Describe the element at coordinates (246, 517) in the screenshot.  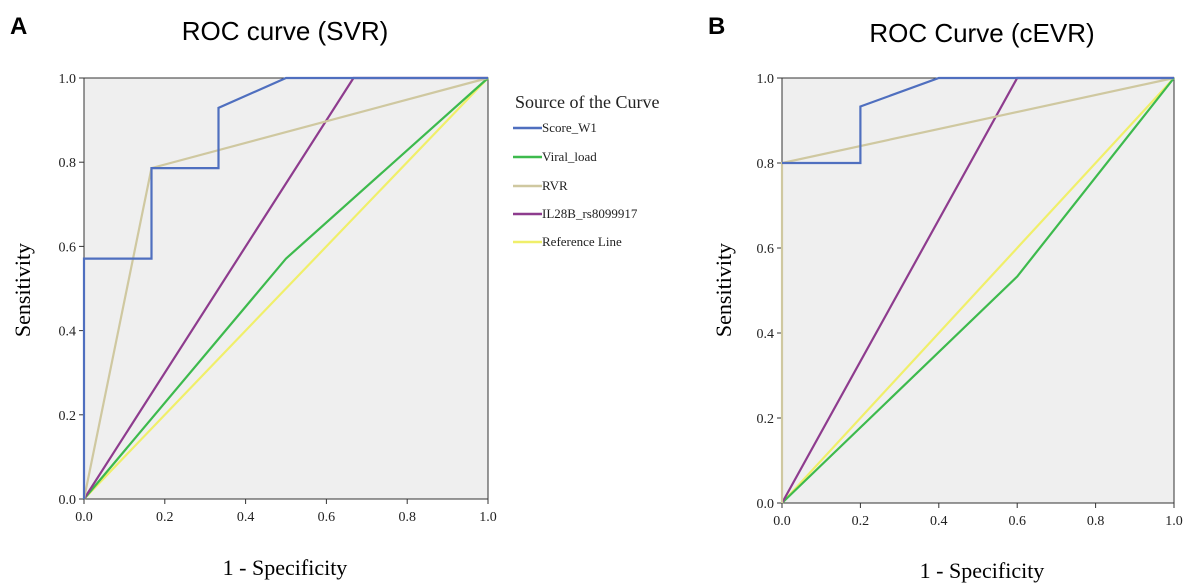
I see `panel-a-x-tick-label: 0.4` at that location.